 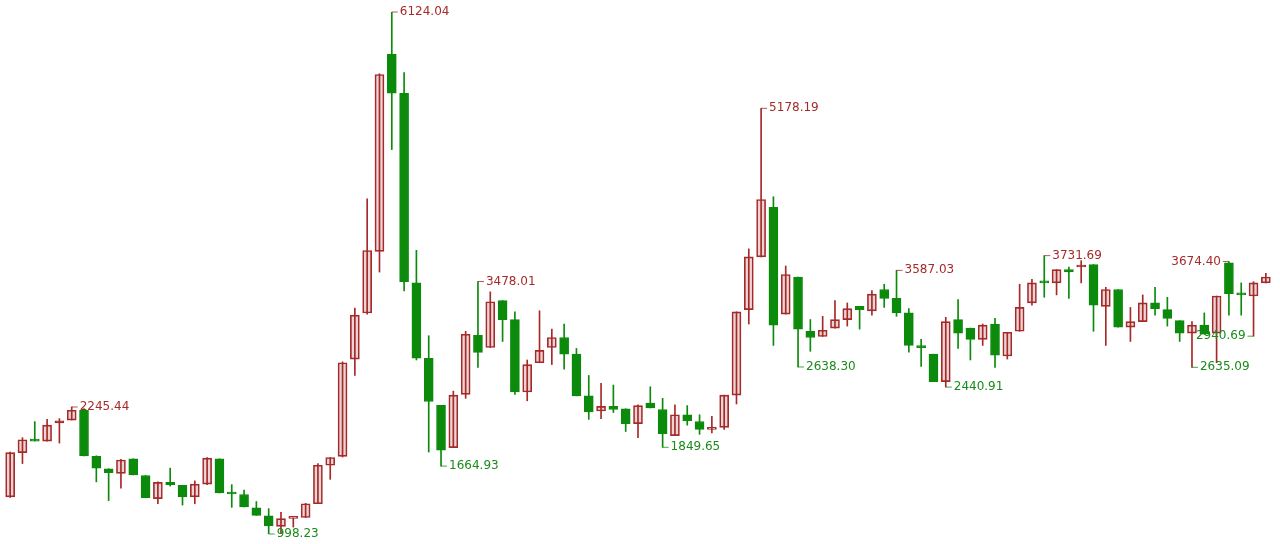 What do you see at coordinates (794, 107) in the screenshot?
I see `annotation: 5178.19` at bounding box center [794, 107].